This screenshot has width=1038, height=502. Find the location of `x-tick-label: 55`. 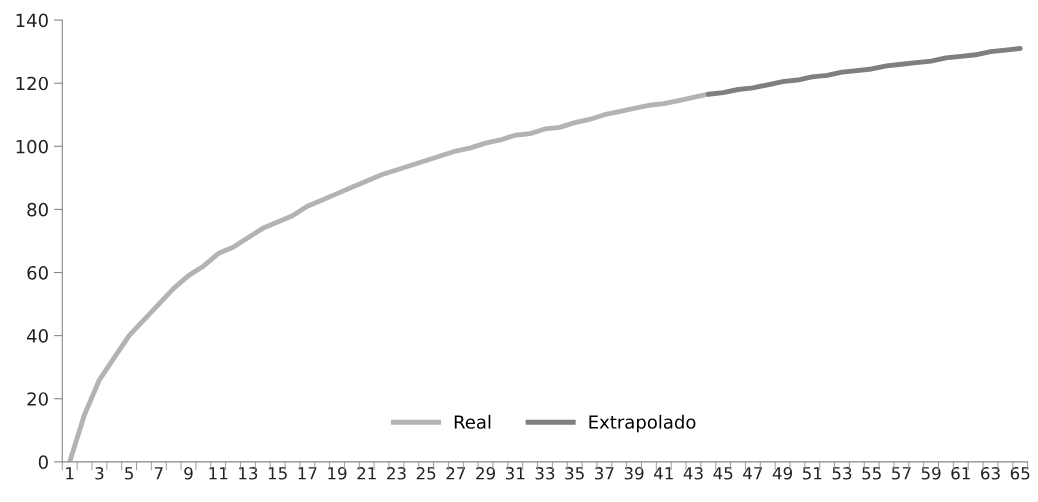

x-tick-label: 55 is located at coordinates (871, 473).